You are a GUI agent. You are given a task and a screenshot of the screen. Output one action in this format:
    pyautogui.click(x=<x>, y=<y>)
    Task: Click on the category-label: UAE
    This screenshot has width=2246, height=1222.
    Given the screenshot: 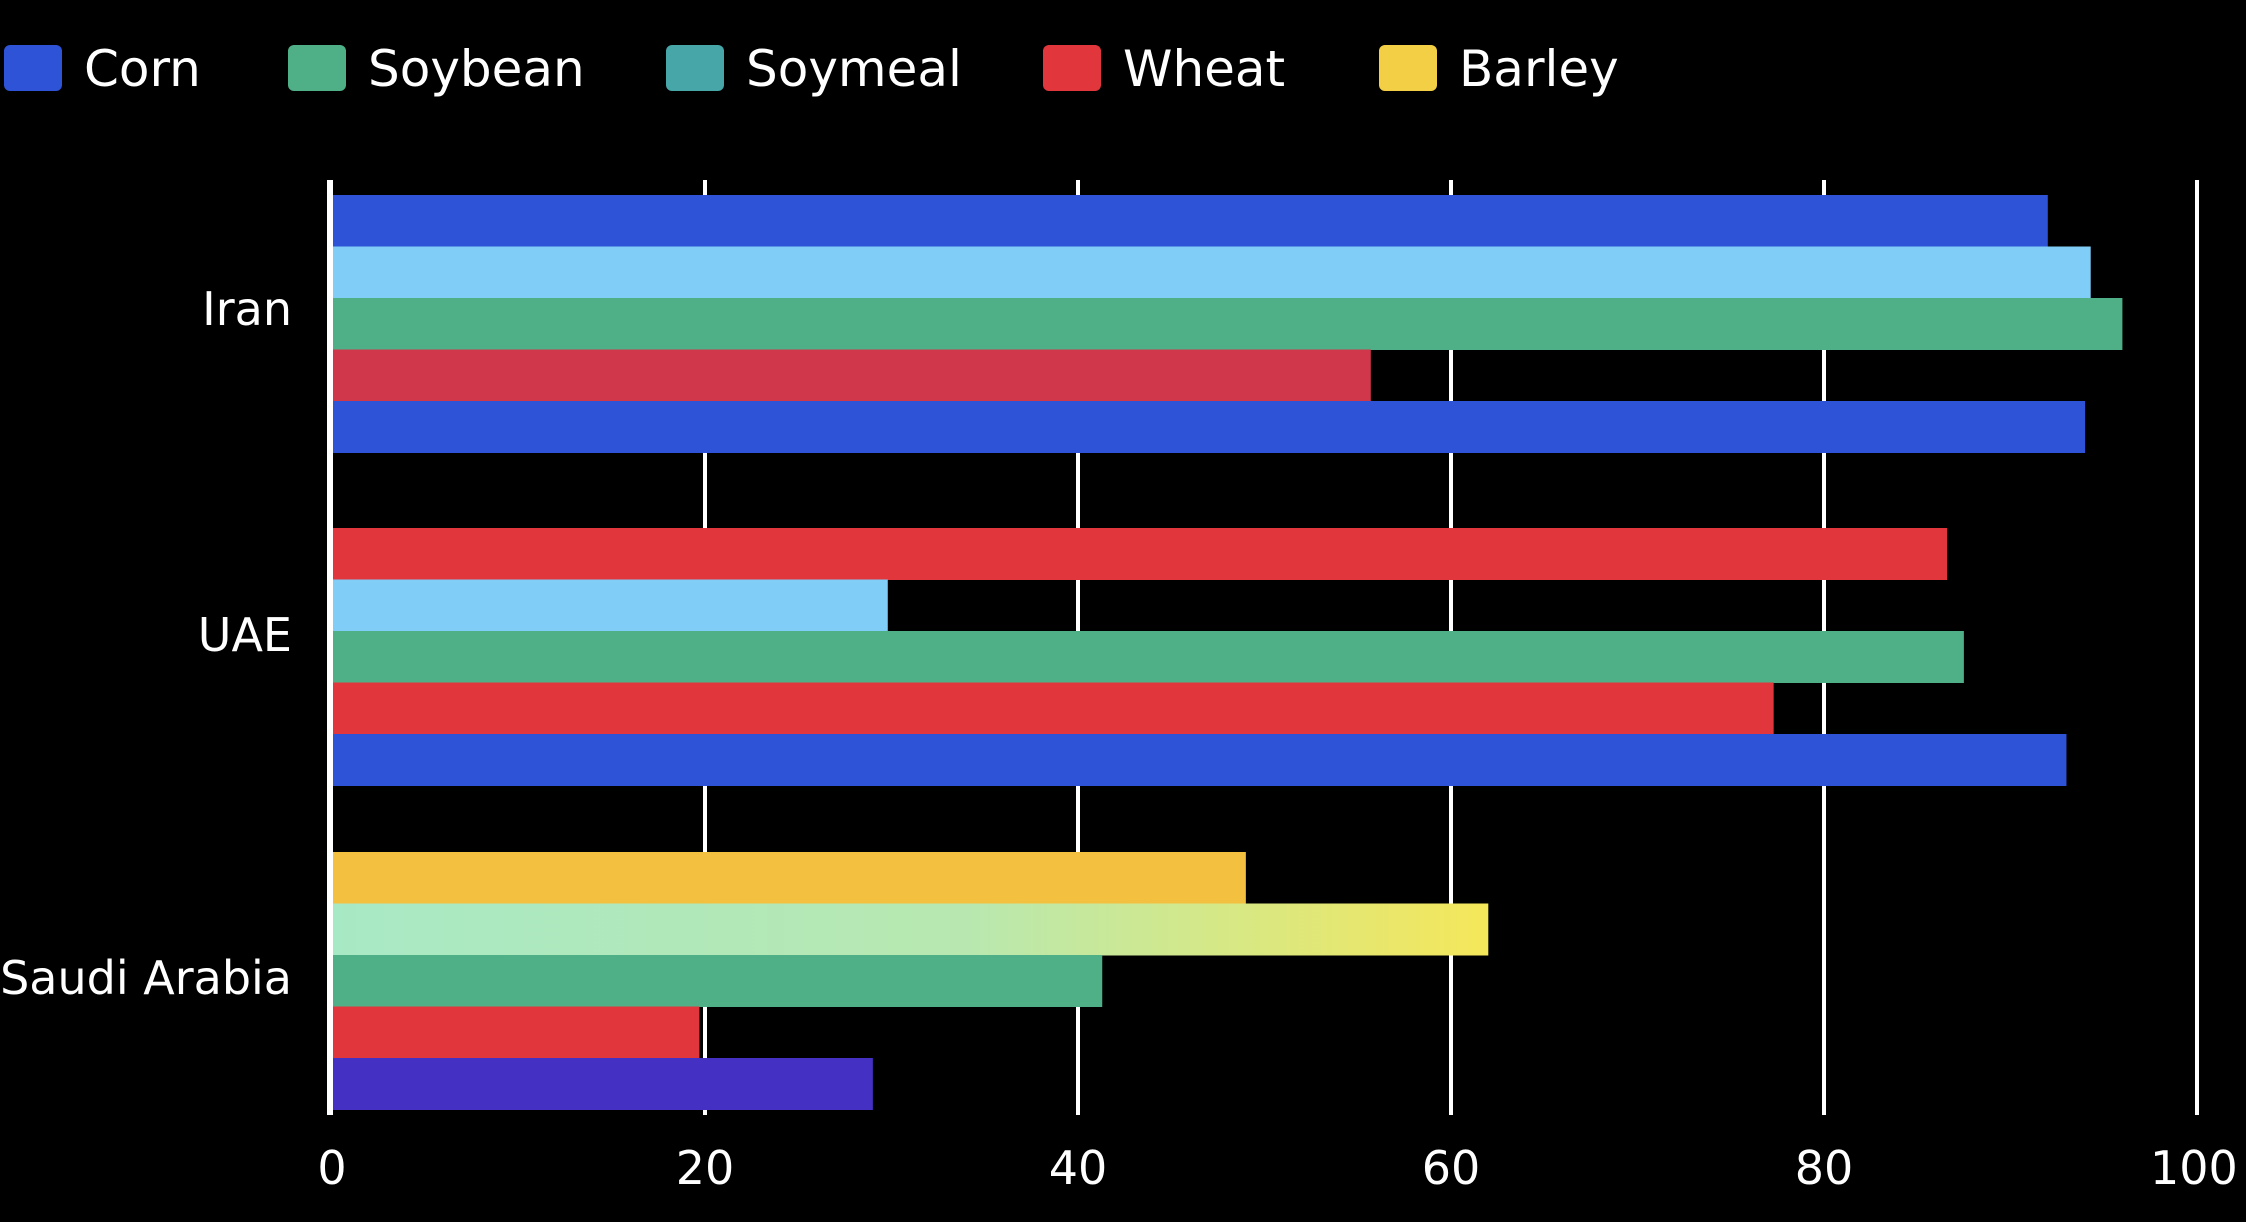 What is the action you would take?
    pyautogui.click(x=245, y=635)
    